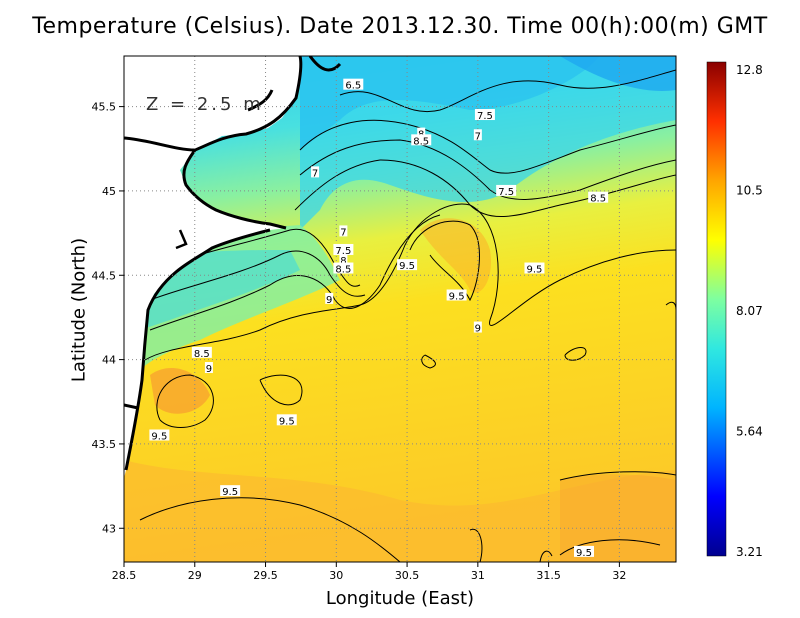 The height and width of the screenshot is (618, 800). I want to click on x-tick-label: 30.5, so click(407, 575).